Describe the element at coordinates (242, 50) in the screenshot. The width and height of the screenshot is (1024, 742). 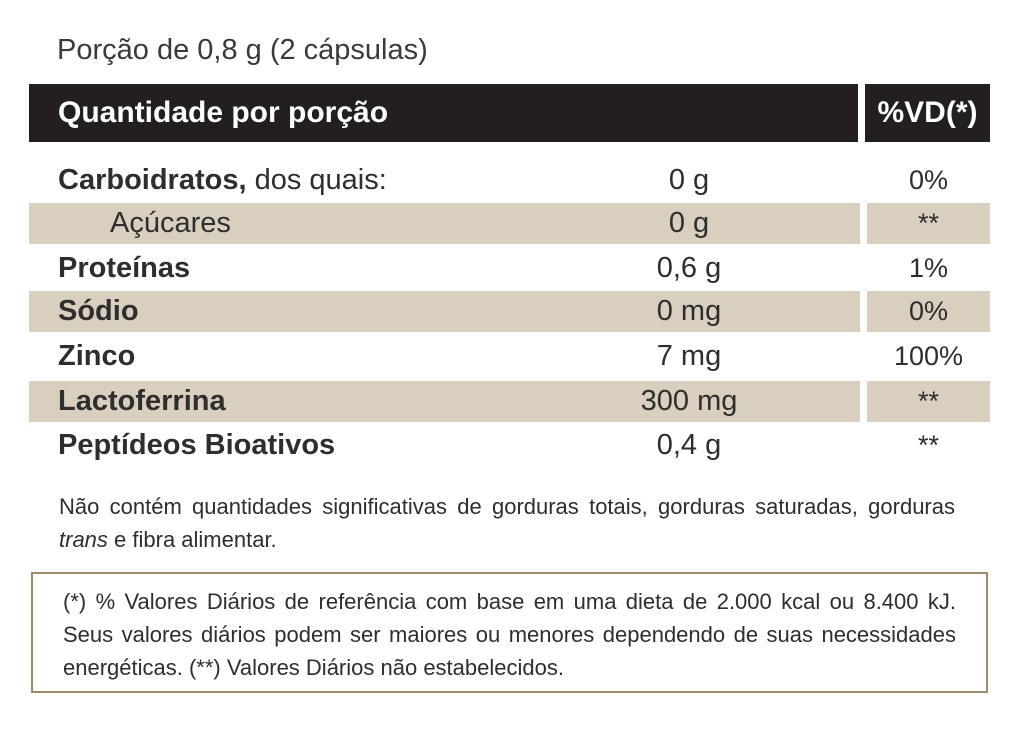
I see `serving-size: Porção de 0,8 g (2 cápsulas)` at that location.